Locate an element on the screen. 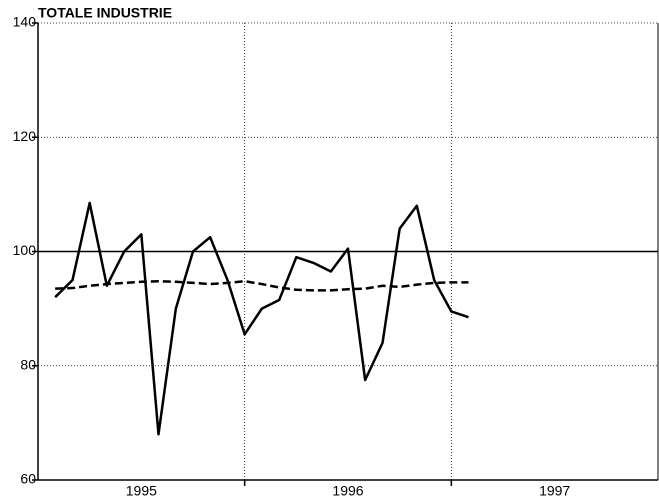 The image size is (659, 504). y-tick-label: 140 is located at coordinates (25, 22).